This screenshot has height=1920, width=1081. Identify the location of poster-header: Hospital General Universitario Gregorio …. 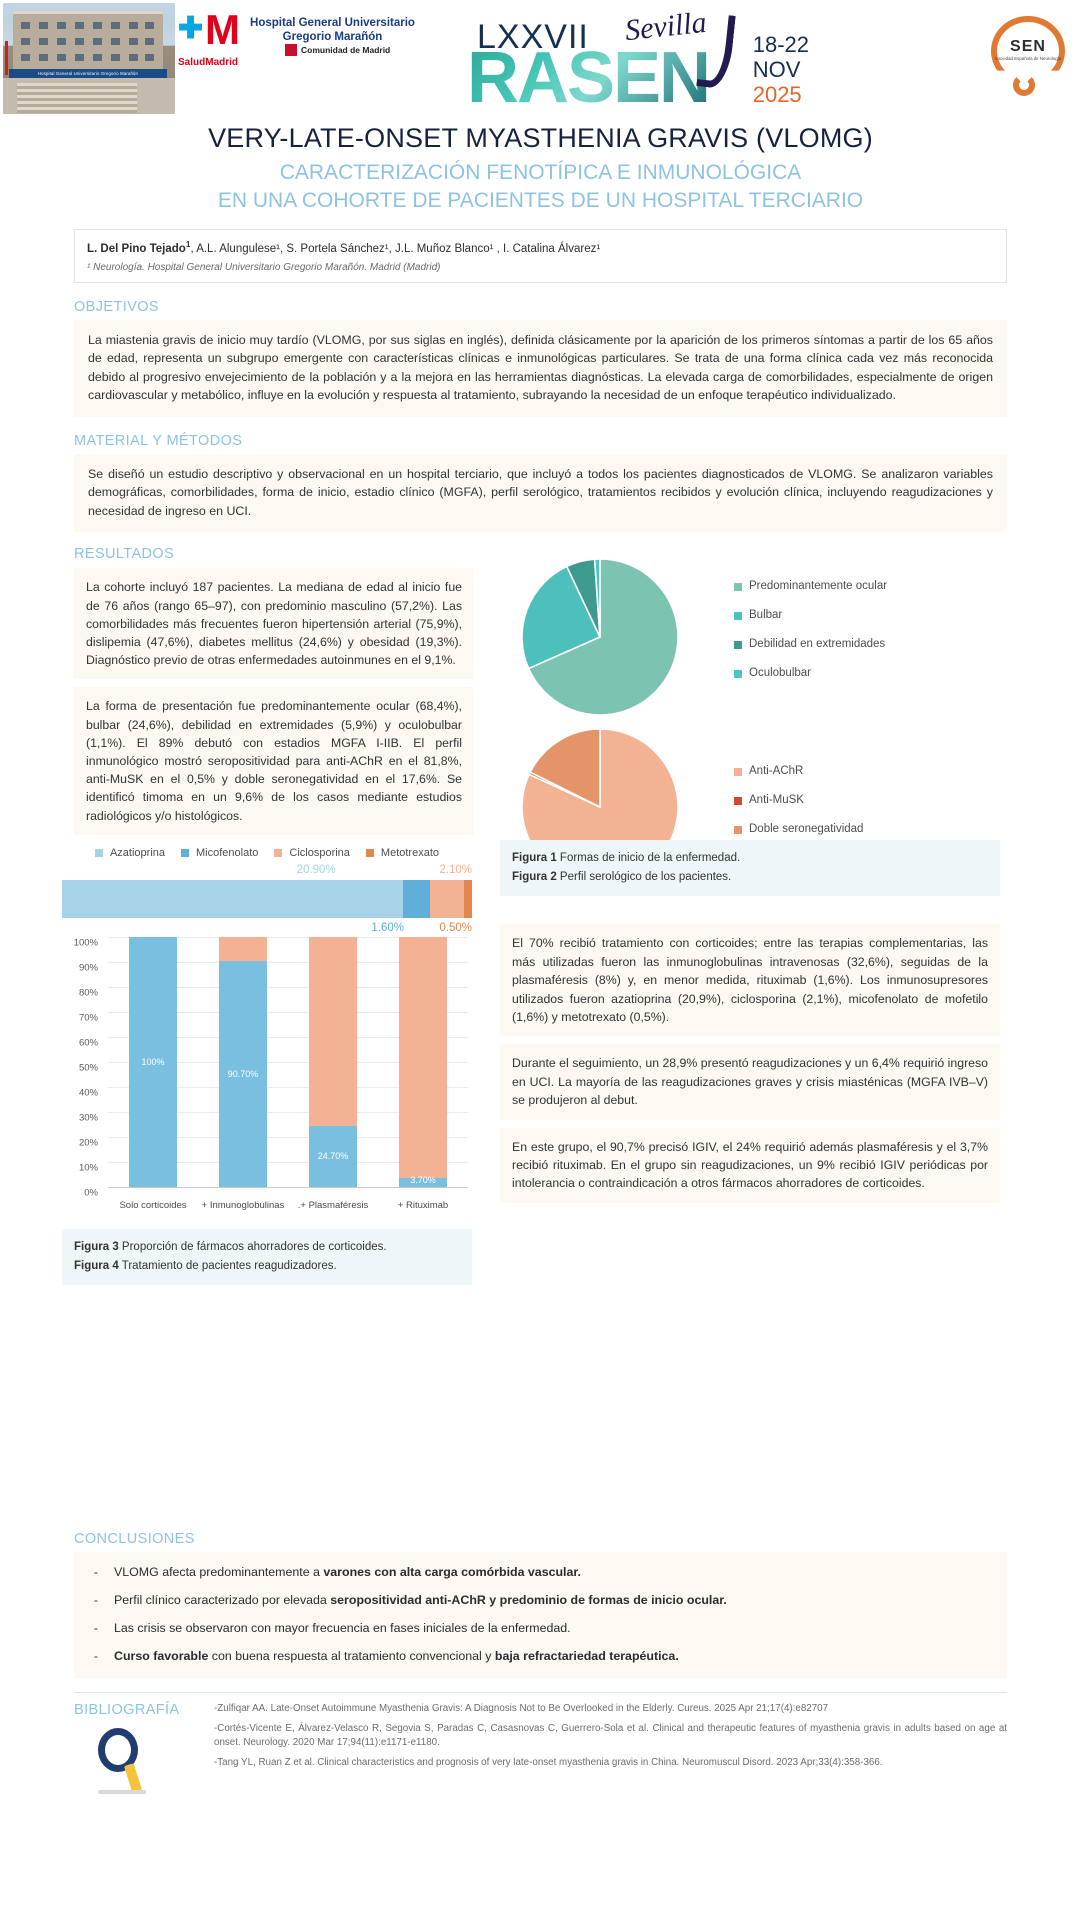
(540, 57).